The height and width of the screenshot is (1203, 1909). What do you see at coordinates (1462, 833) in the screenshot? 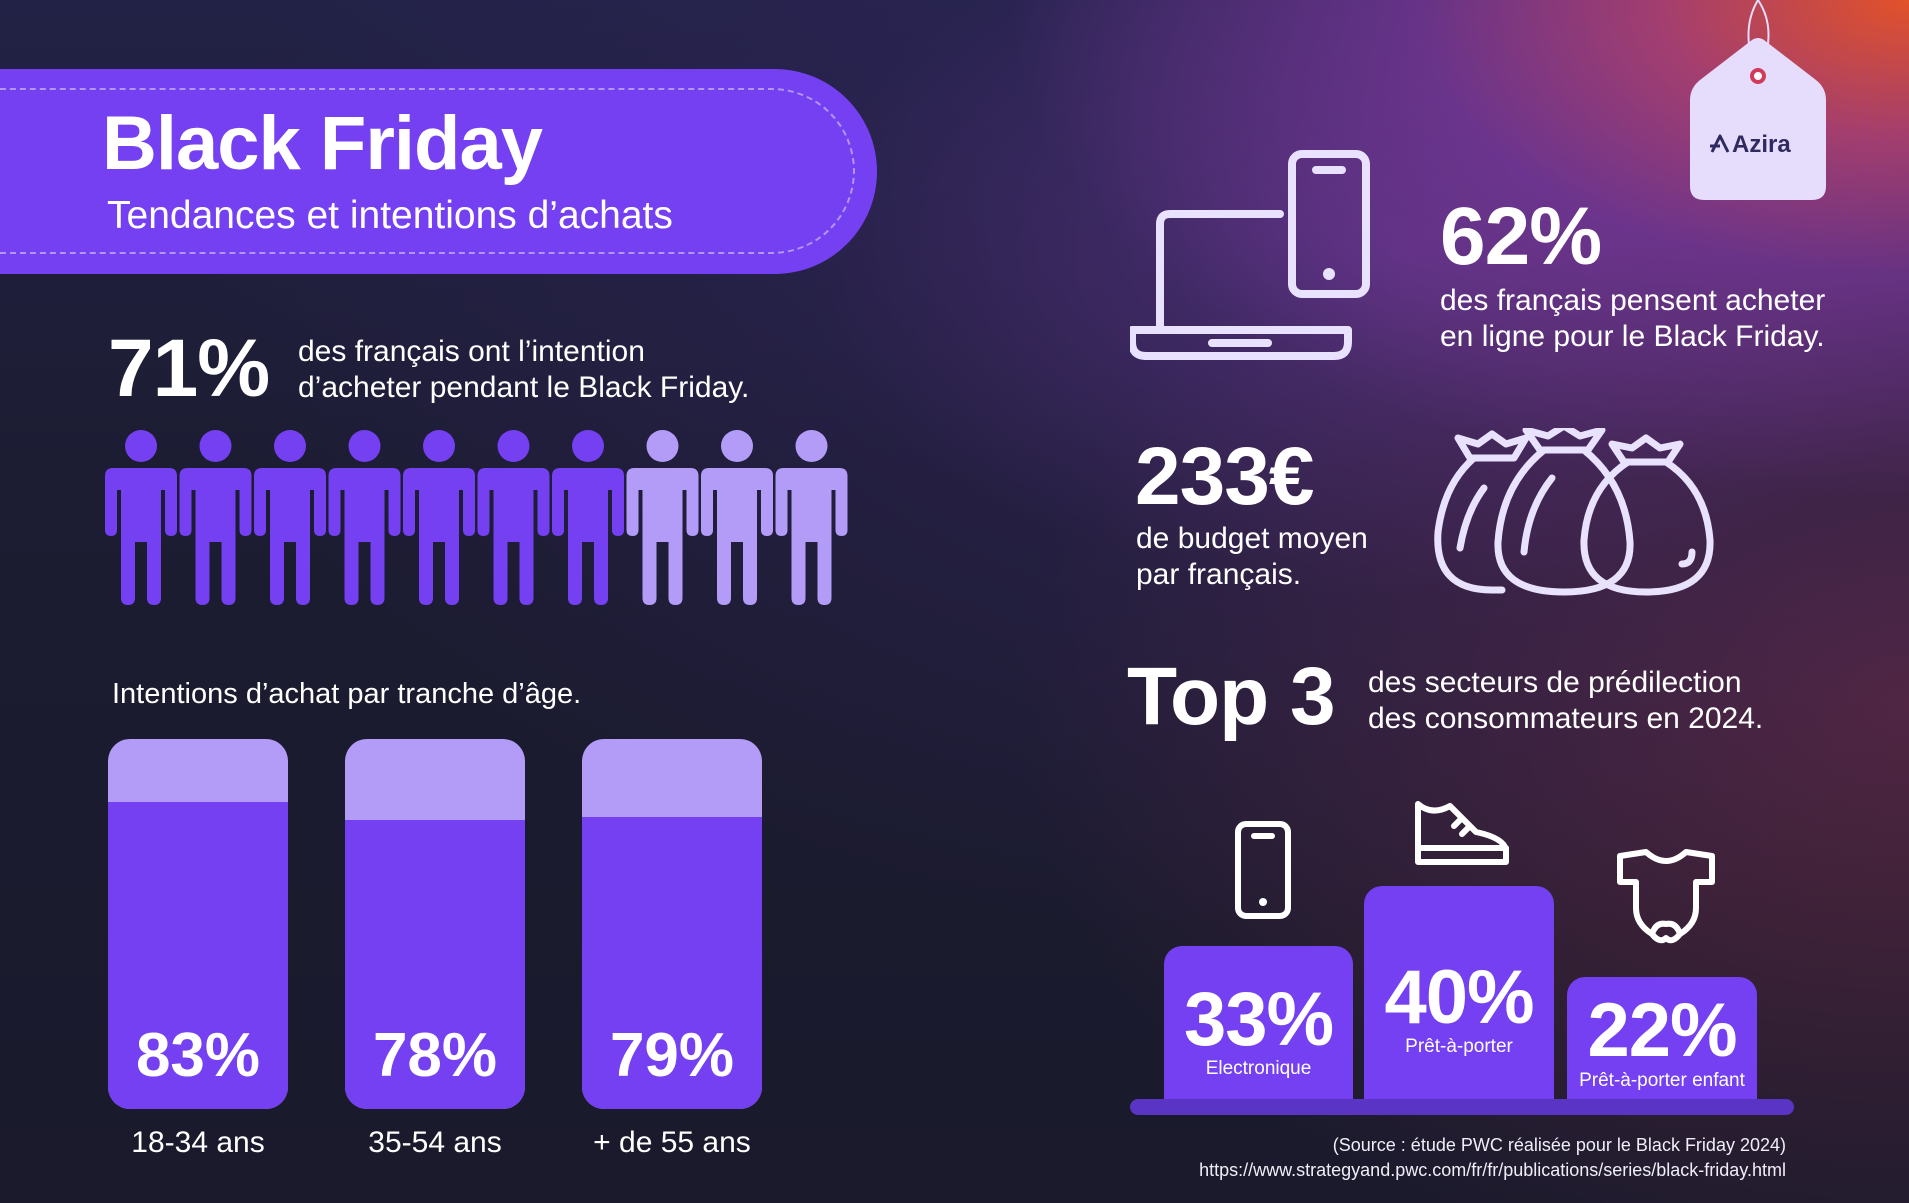
I see `sneaker-icon` at bounding box center [1462, 833].